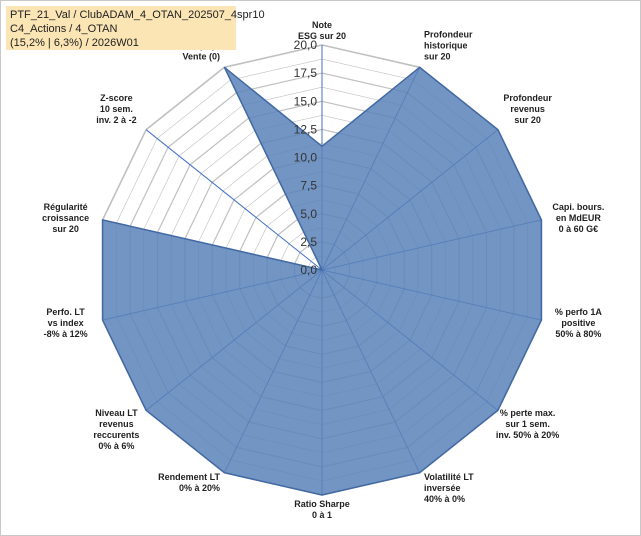  I want to click on axis-label-line: 10 sem., so click(116, 109).